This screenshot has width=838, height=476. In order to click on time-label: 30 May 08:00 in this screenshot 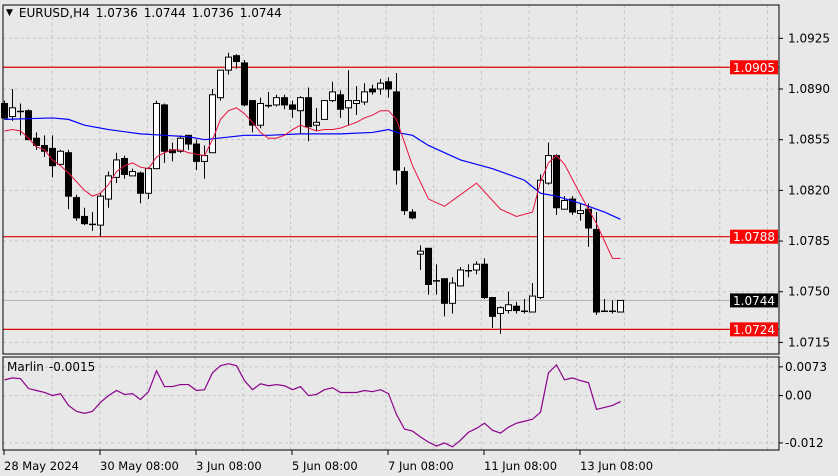, I will do `click(139, 466)`.